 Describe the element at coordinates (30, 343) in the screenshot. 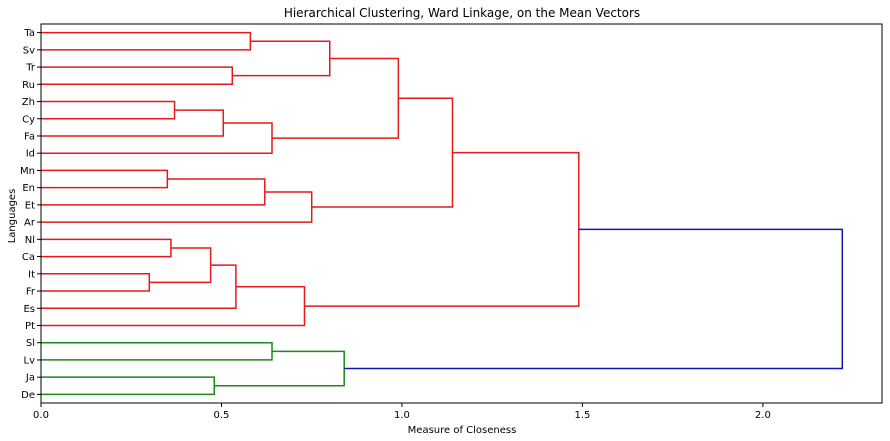

I see `leaf-label-sl: Sl` at that location.